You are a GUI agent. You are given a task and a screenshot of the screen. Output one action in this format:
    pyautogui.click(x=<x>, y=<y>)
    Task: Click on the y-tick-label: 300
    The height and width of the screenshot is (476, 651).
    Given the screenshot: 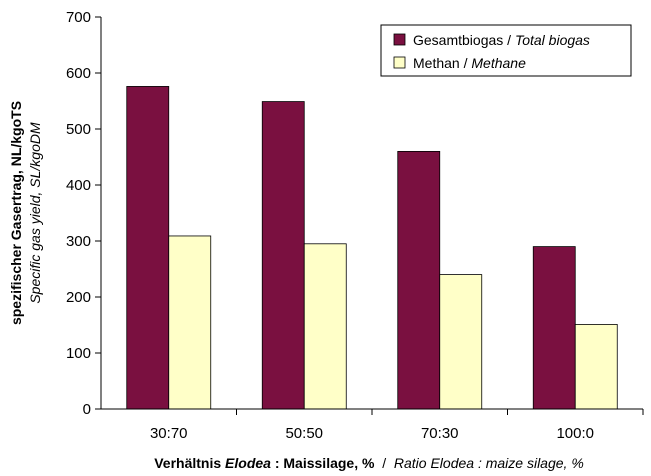 What is the action you would take?
    pyautogui.click(x=78, y=241)
    